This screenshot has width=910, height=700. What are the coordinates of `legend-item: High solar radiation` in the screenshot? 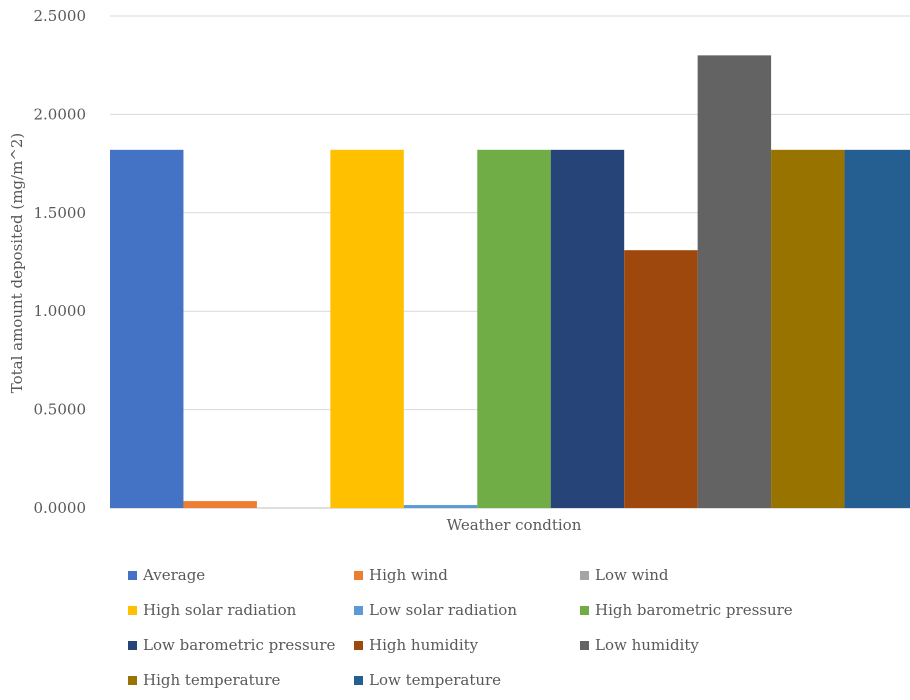 It's located at (212, 610).